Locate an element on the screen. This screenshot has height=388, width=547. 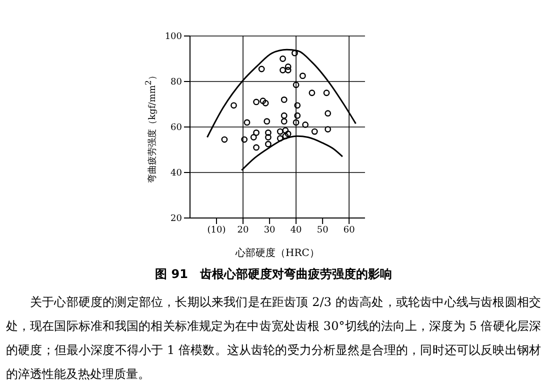
x-tick-label: 30 is located at coordinates (270, 230).